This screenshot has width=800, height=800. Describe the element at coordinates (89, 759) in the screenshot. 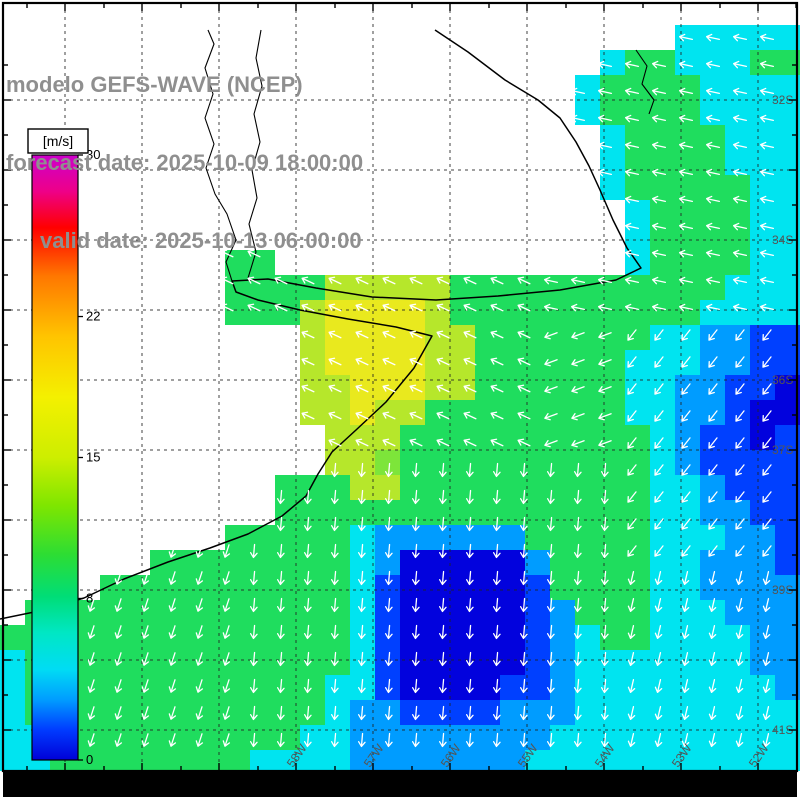

I see `colorbar-tick-label: 0` at that location.